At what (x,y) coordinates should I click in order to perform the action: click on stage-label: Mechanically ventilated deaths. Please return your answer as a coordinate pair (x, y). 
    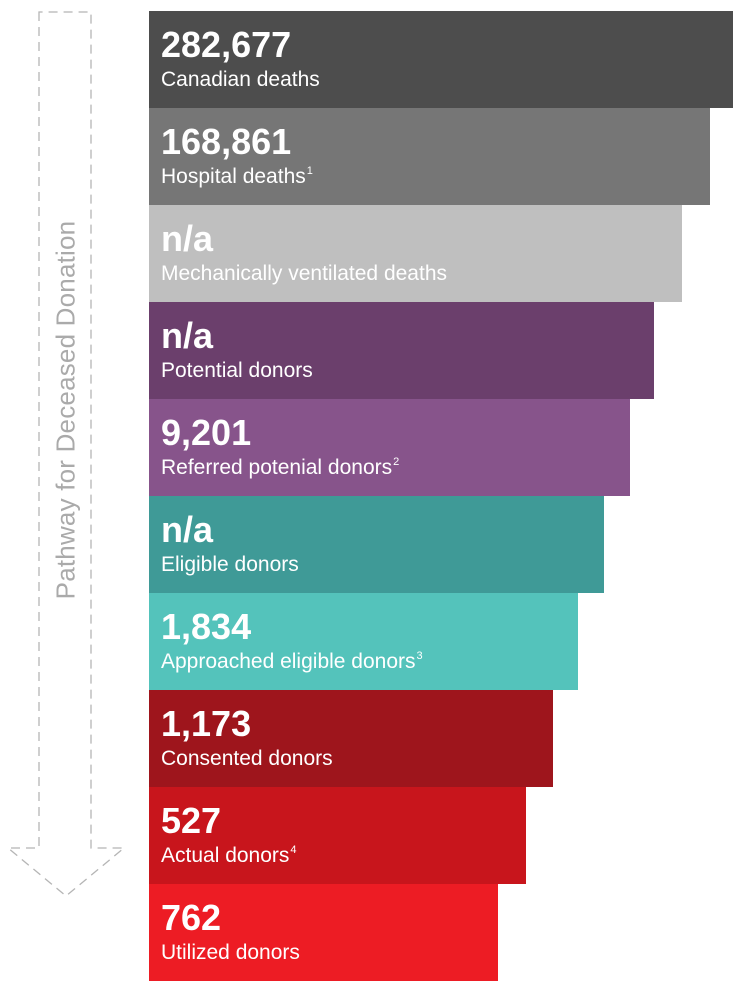
    Looking at the image, I should click on (304, 273).